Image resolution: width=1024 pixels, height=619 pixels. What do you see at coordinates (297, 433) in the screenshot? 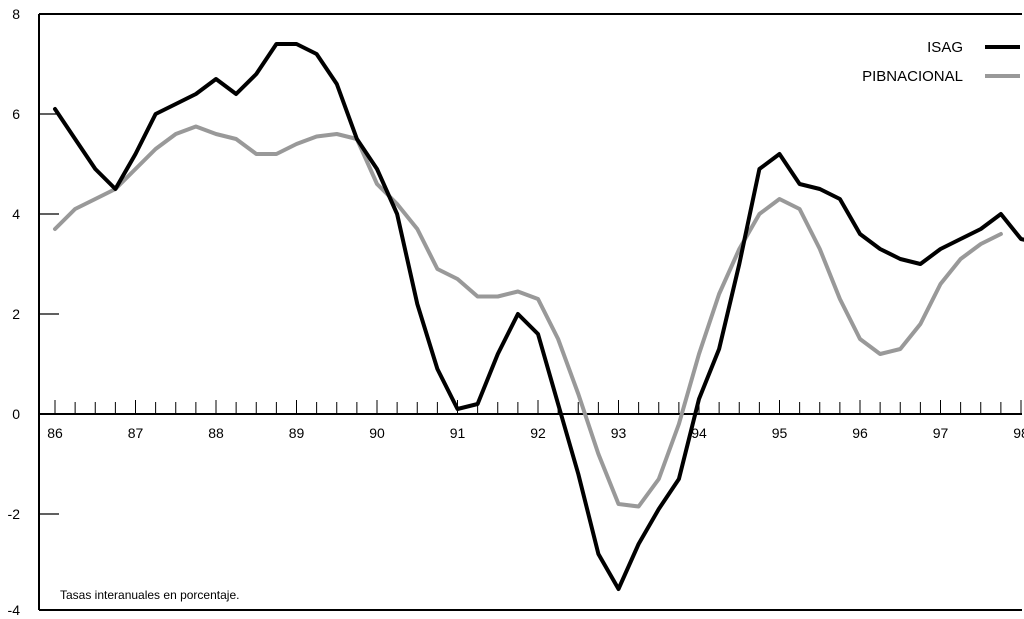
I see `x-tick-label: 89` at bounding box center [297, 433].